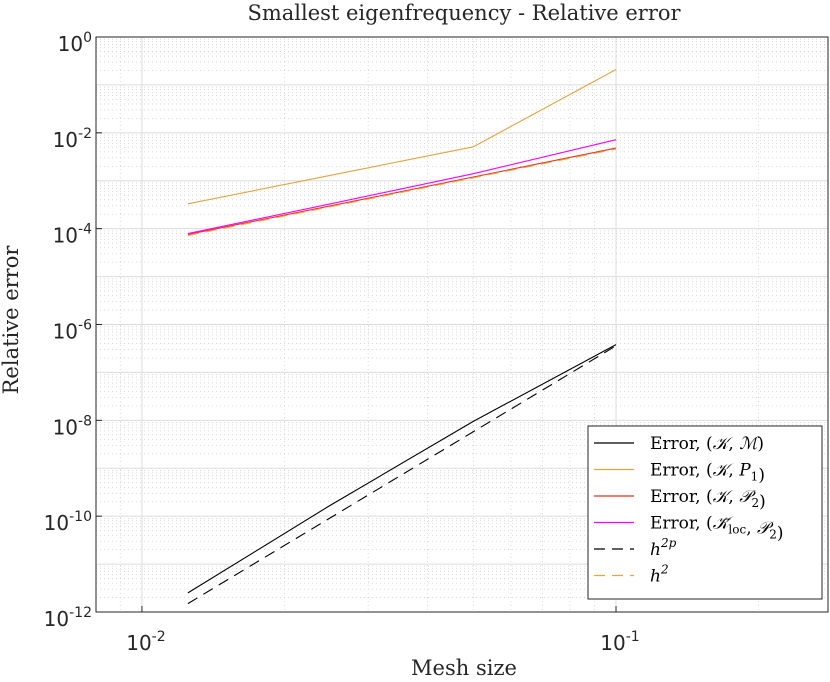  What do you see at coordinates (72, 426) in the screenshot?
I see `y-tick-label: 10⁻⁸` at bounding box center [72, 426].